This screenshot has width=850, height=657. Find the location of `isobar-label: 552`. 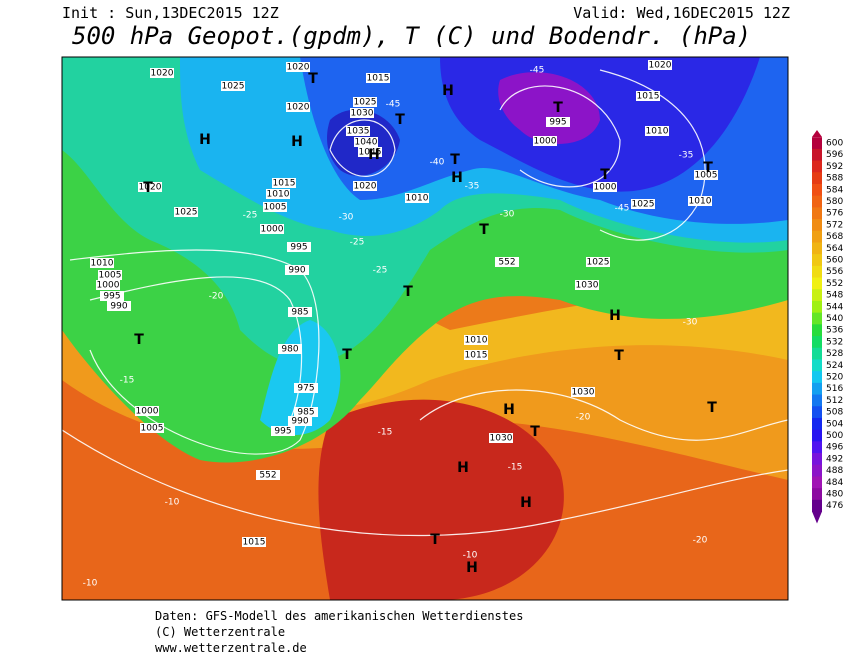

isobar-label: 552 is located at coordinates (506, 263).